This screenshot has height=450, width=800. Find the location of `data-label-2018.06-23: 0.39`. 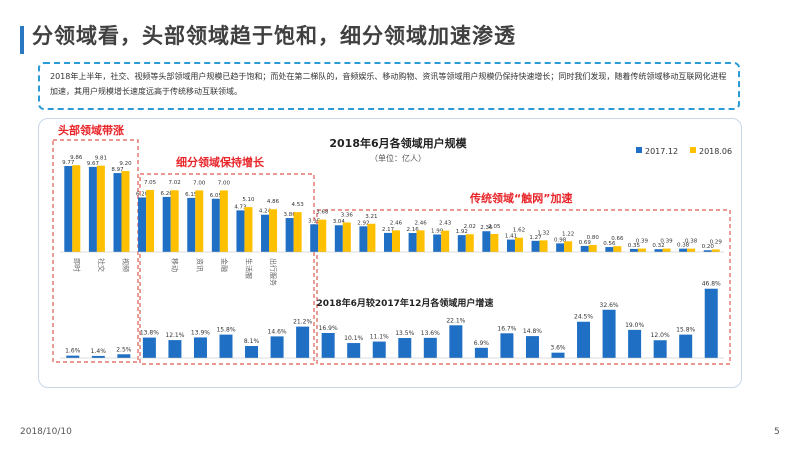

data-label-2018.06-23: 0.39 is located at coordinates (642, 242).